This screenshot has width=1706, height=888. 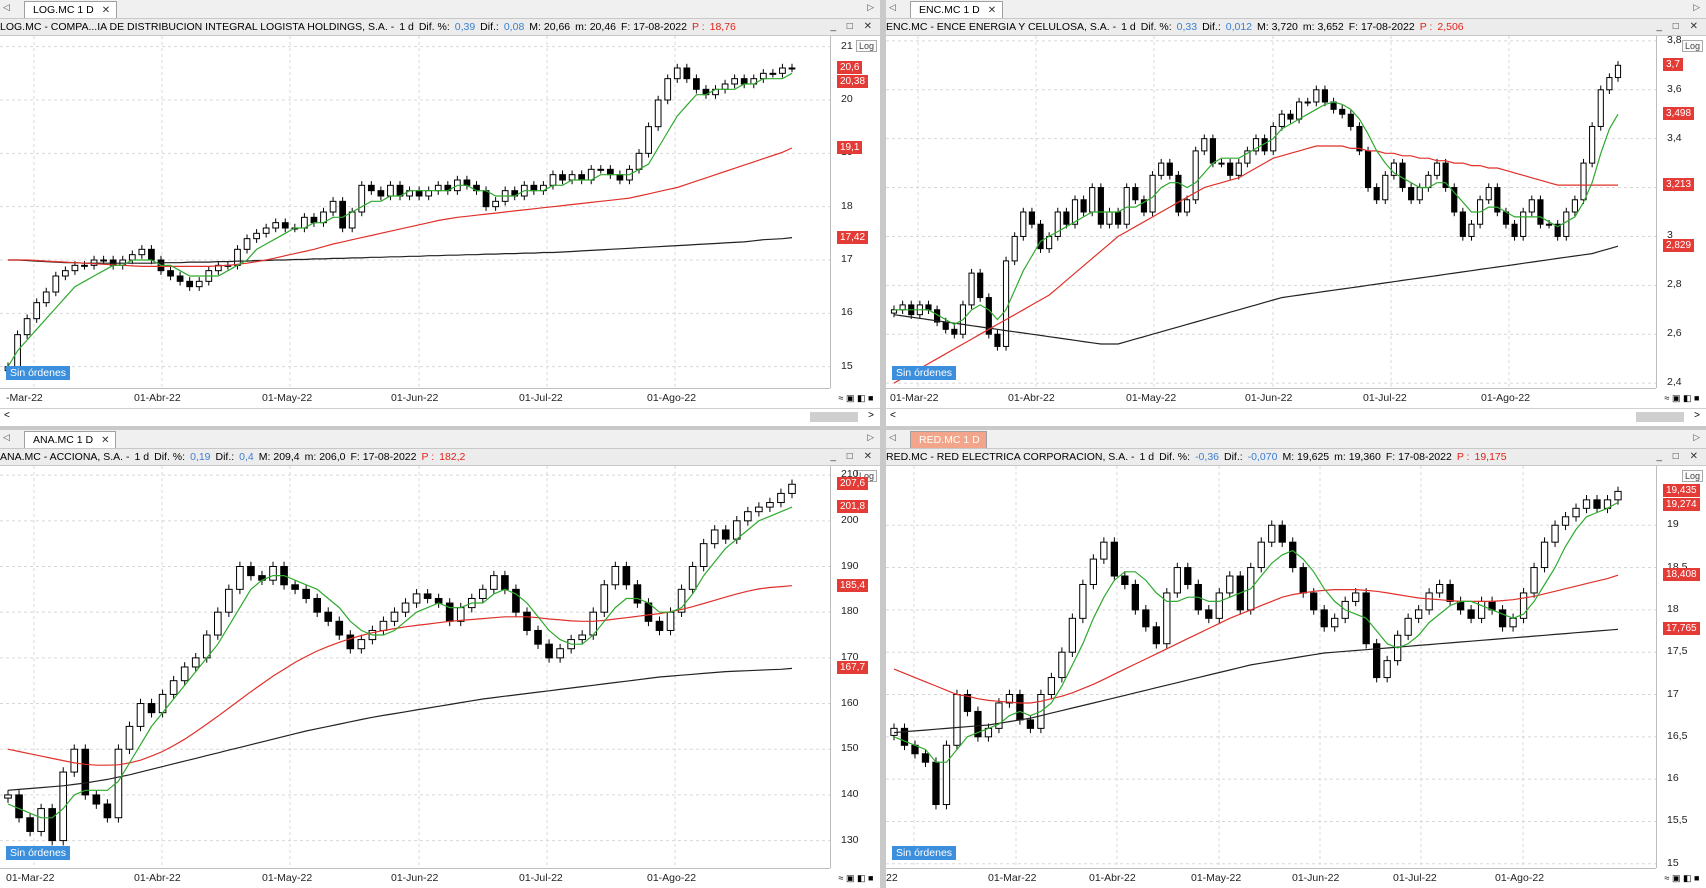 I want to click on last-value-marker: 3,213, so click(x=1679, y=185).